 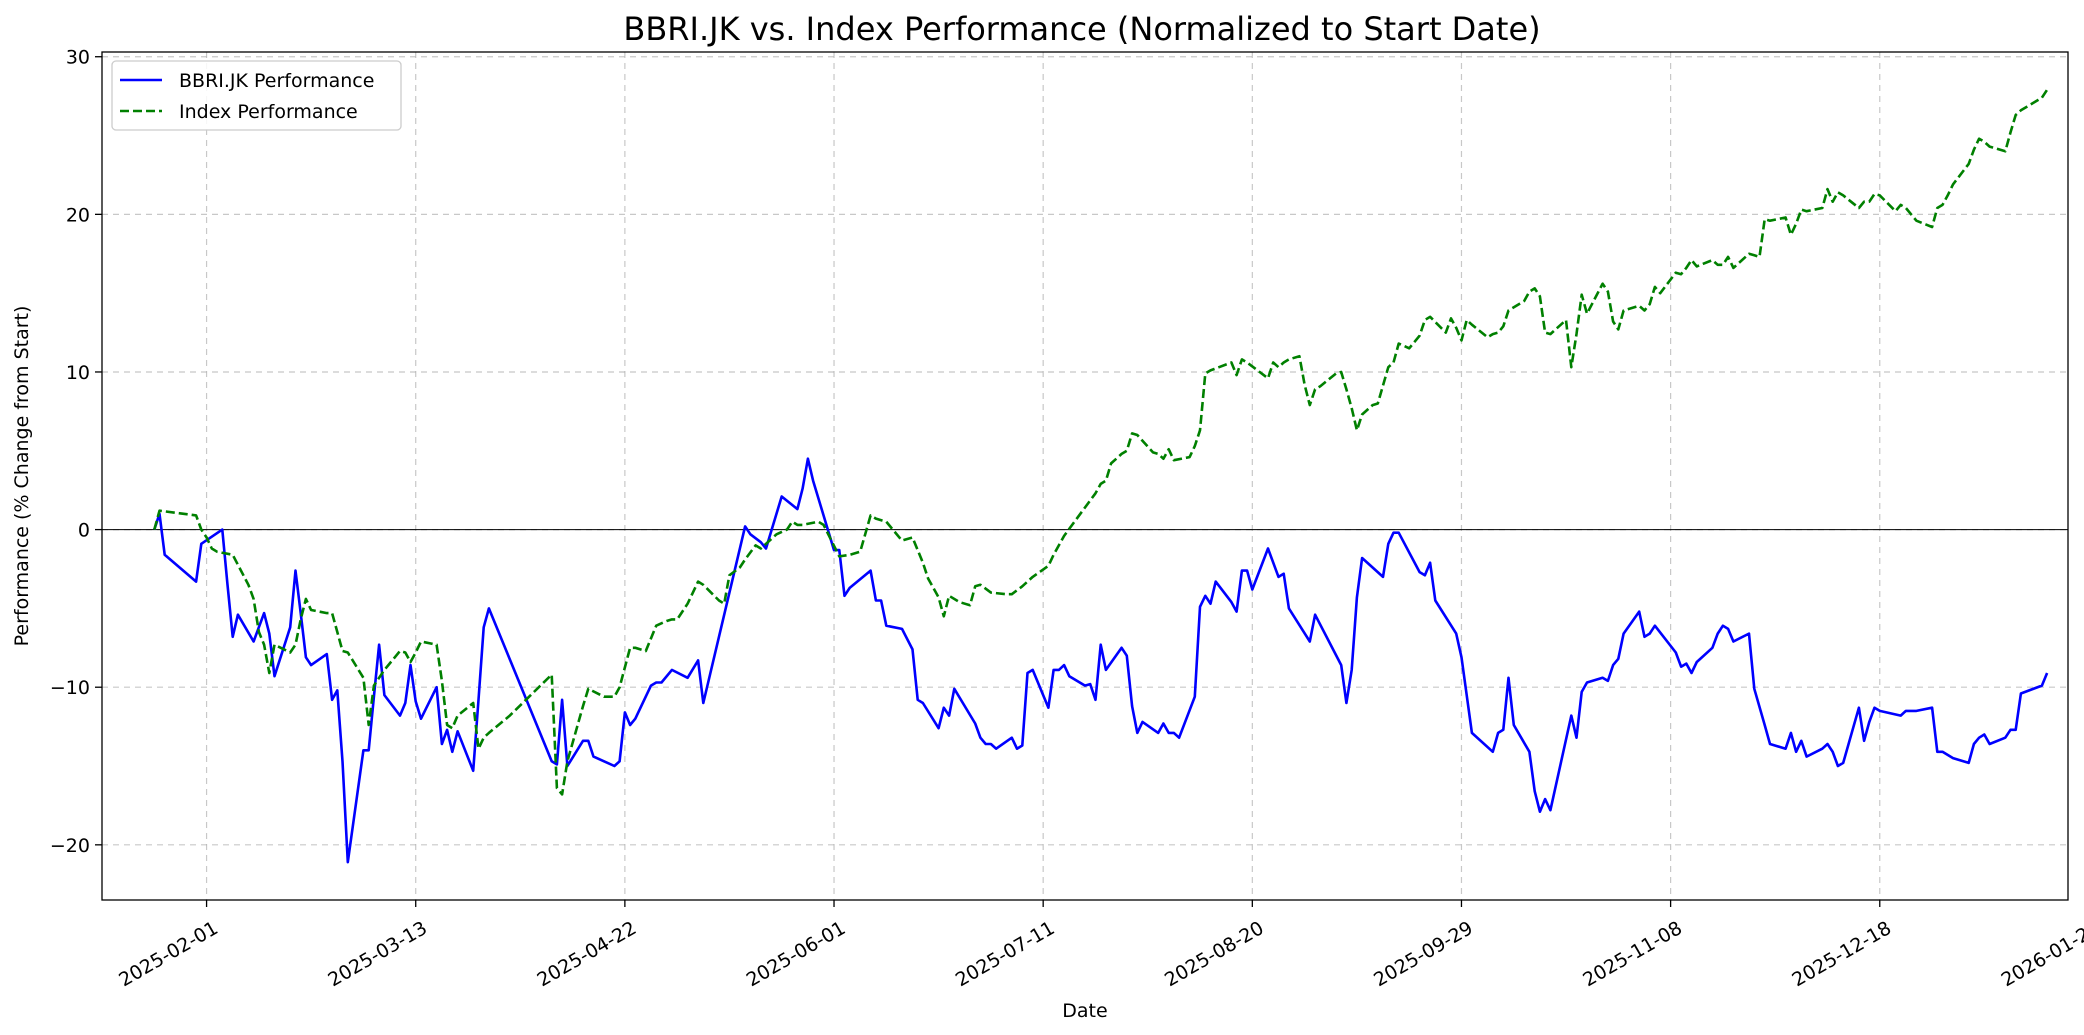 What do you see at coordinates (1084, 1011) in the screenshot?
I see `x-axis-label: Date` at bounding box center [1084, 1011].